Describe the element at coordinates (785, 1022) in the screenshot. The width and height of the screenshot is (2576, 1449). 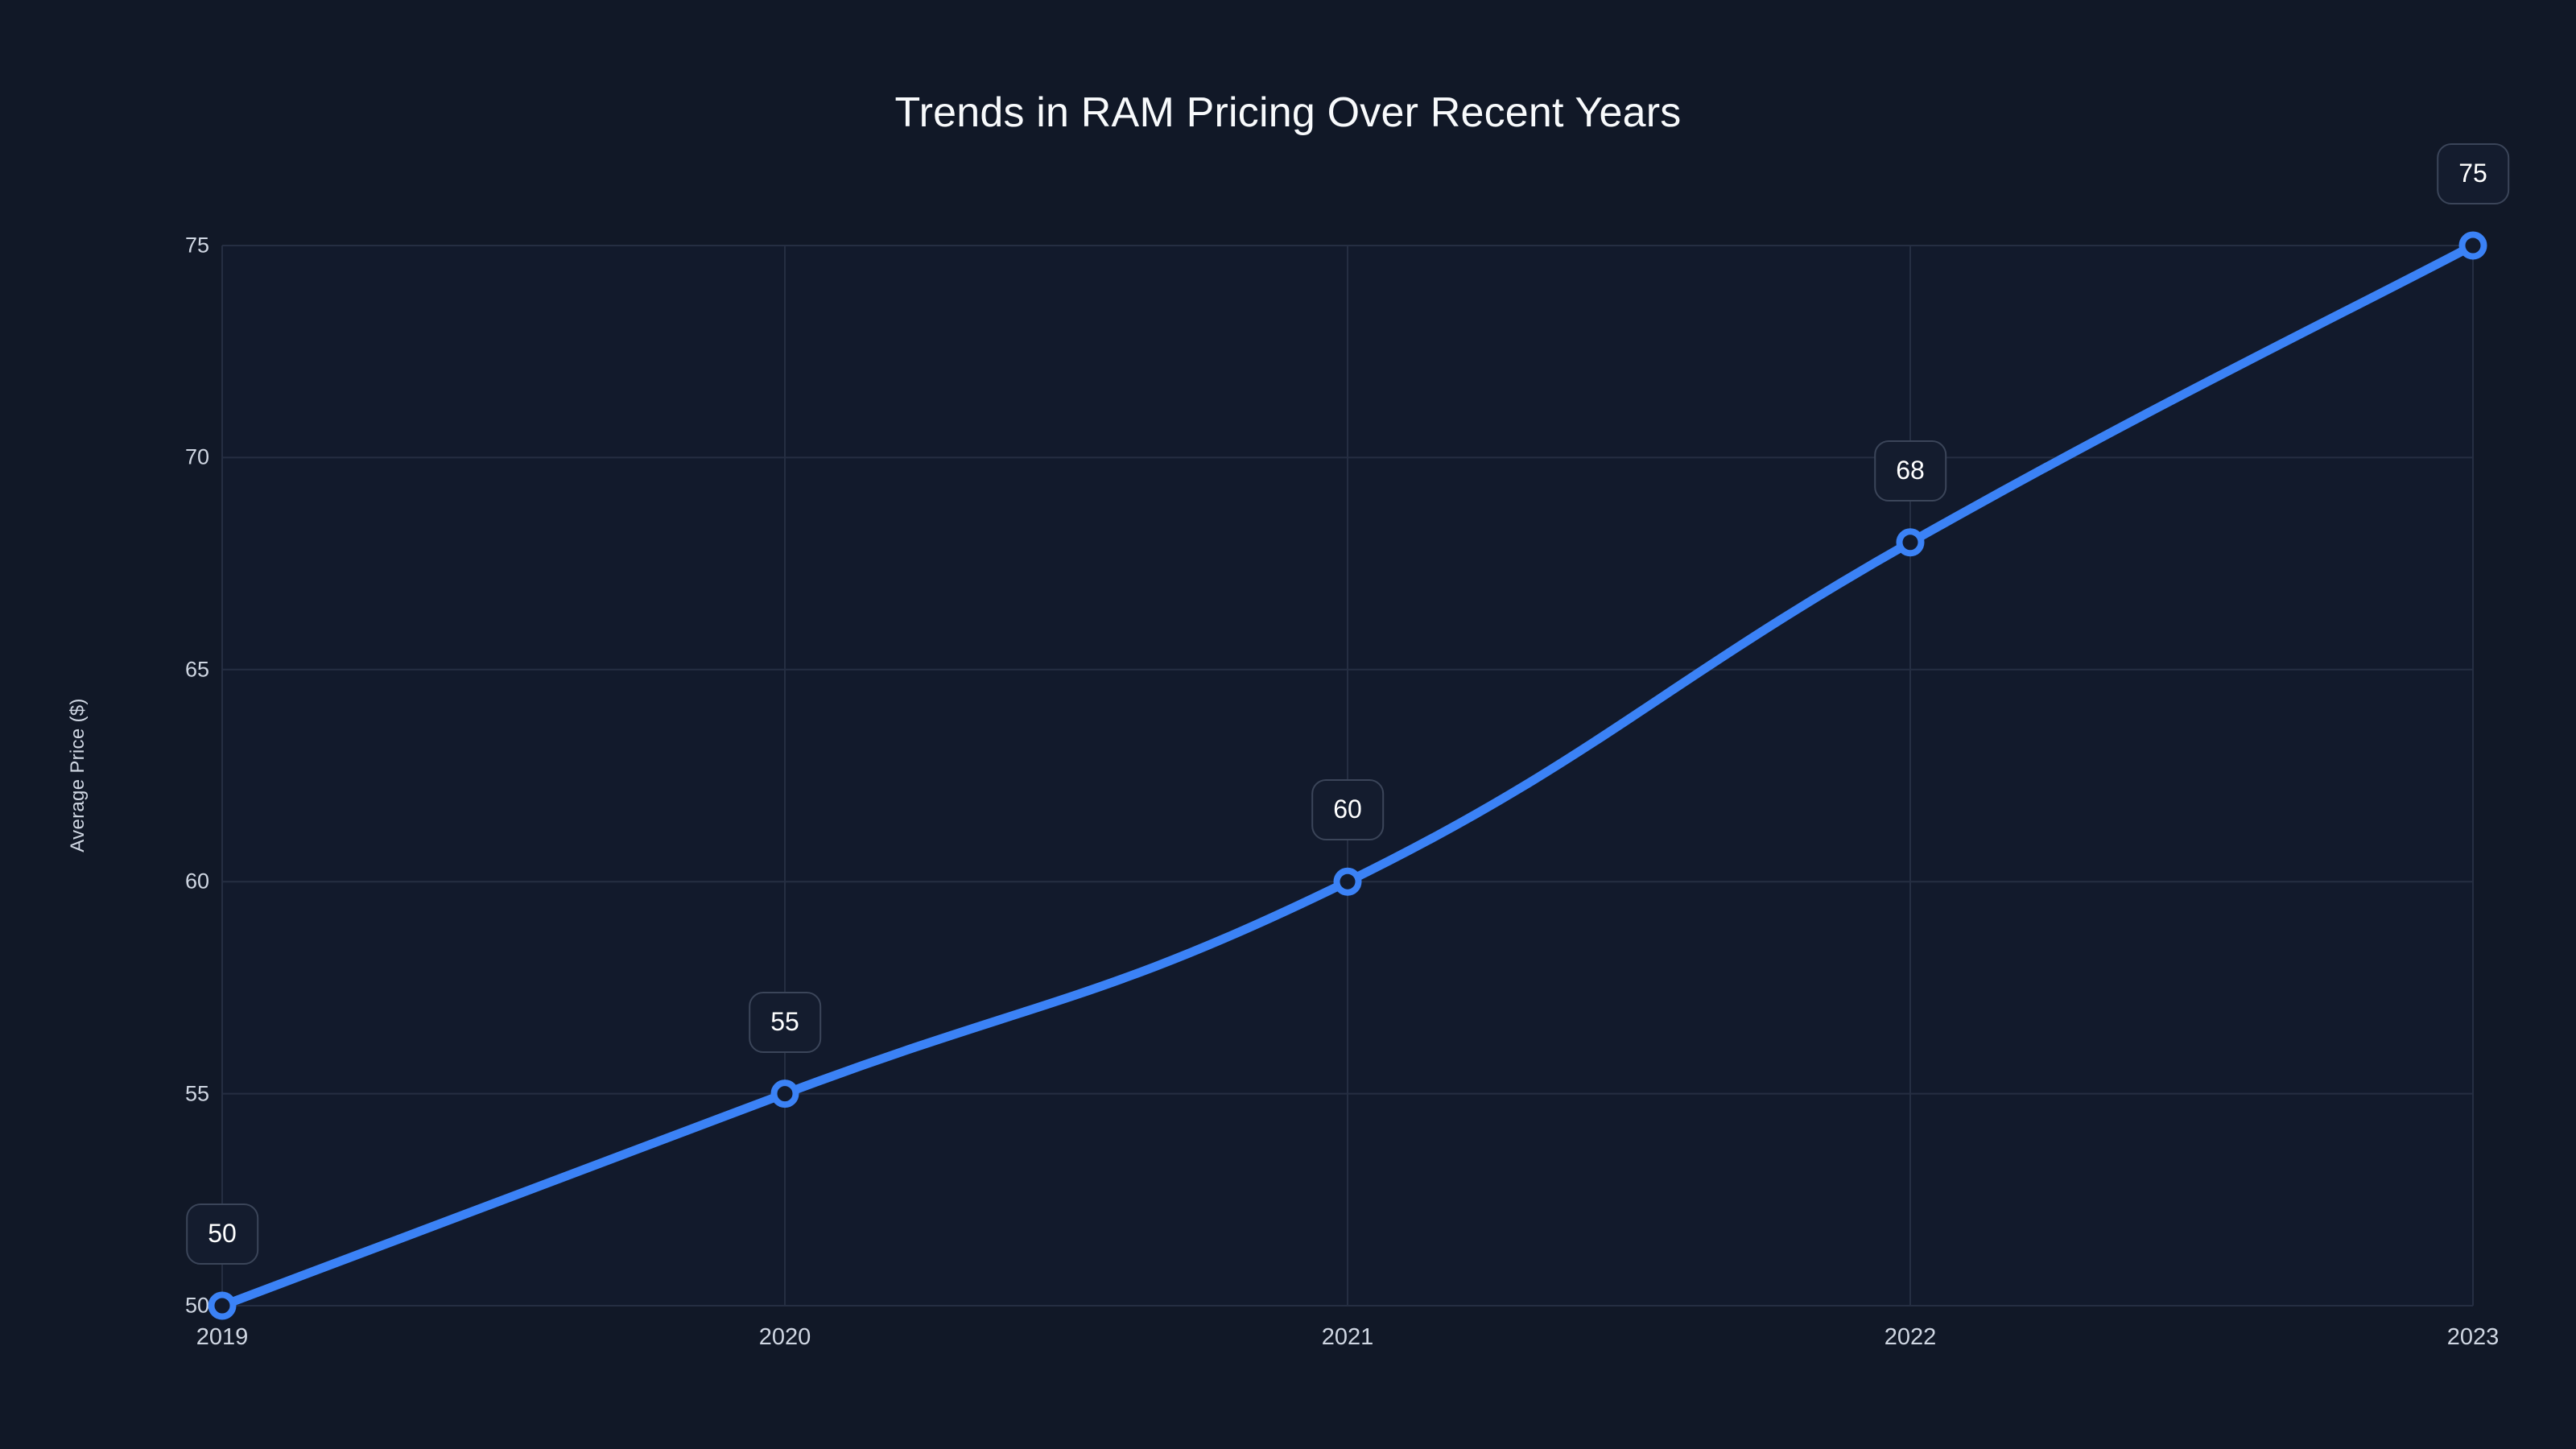
I see `data-point-label: 55` at that location.